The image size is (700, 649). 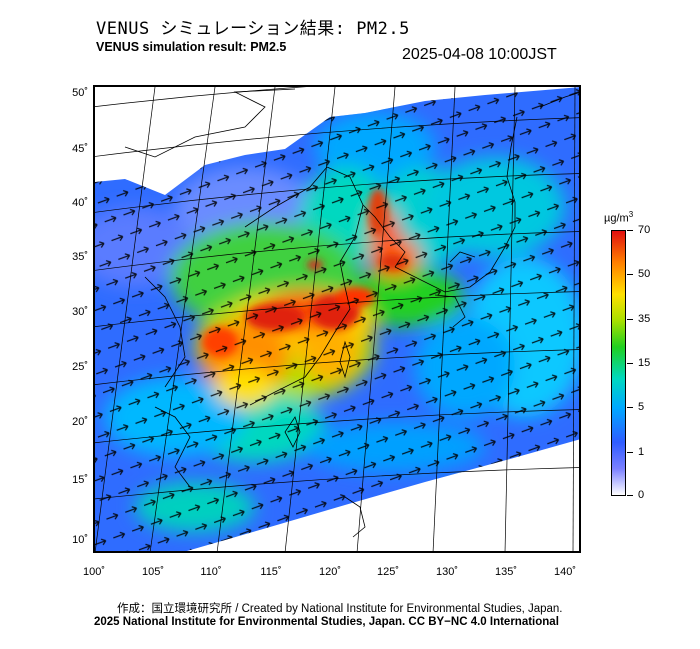 What do you see at coordinates (80, 203) in the screenshot?
I see `lat-label-40: 40˚` at bounding box center [80, 203].